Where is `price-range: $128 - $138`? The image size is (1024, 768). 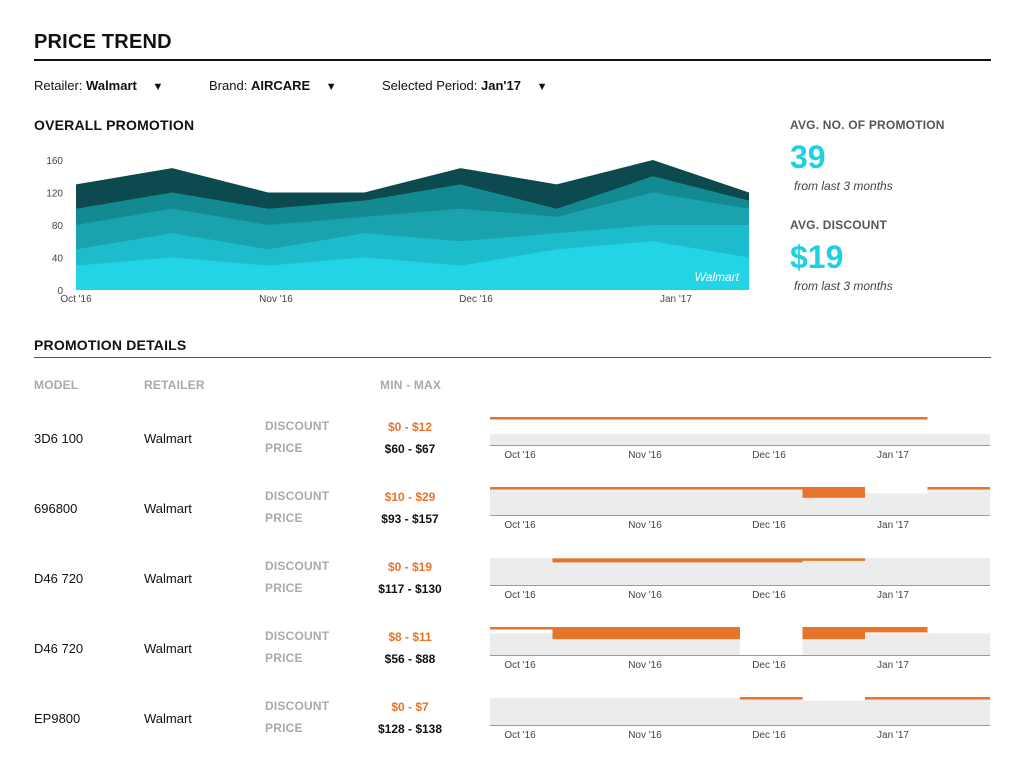
price-range: $128 - $138 is located at coordinates (410, 729).